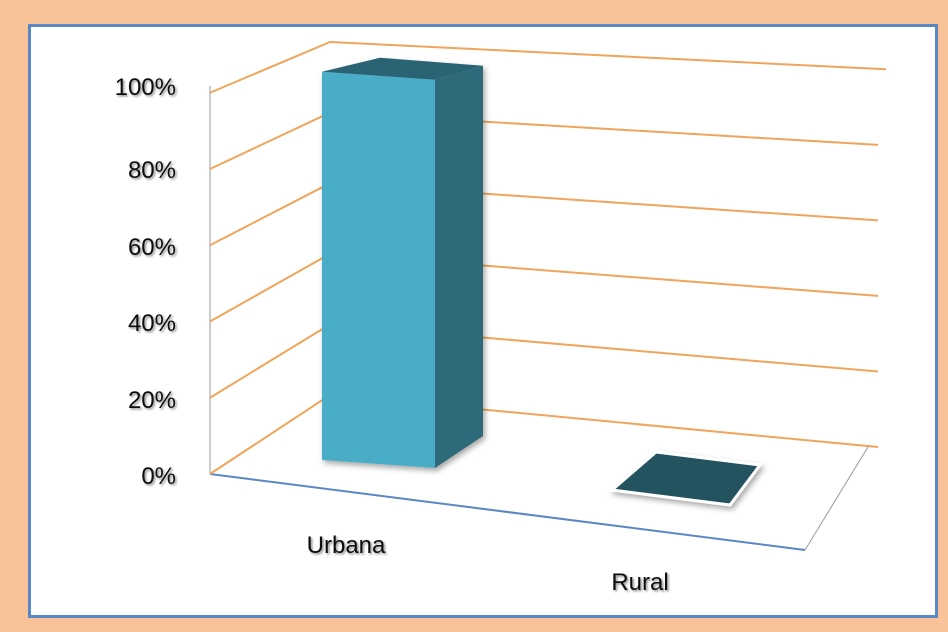  Describe the element at coordinates (152, 247) in the screenshot. I see `y-tick-label: 60%` at that location.